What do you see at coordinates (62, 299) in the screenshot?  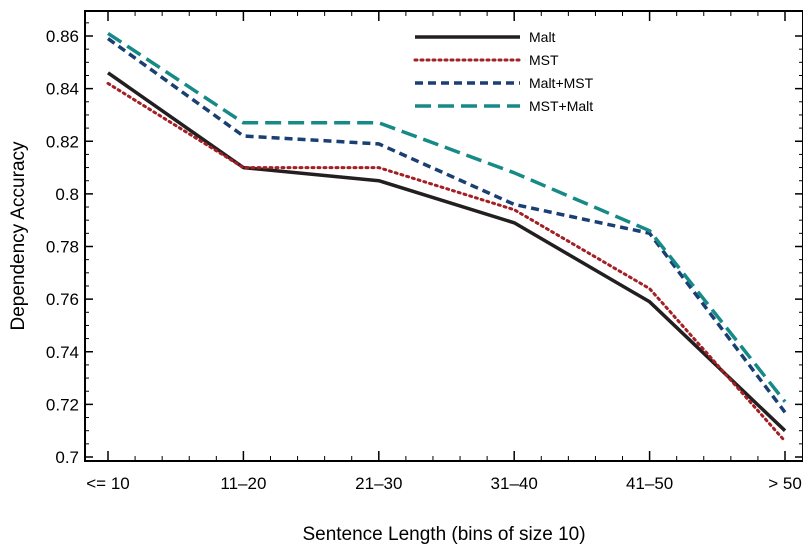 I see `y-tick-label: 0.76` at bounding box center [62, 299].